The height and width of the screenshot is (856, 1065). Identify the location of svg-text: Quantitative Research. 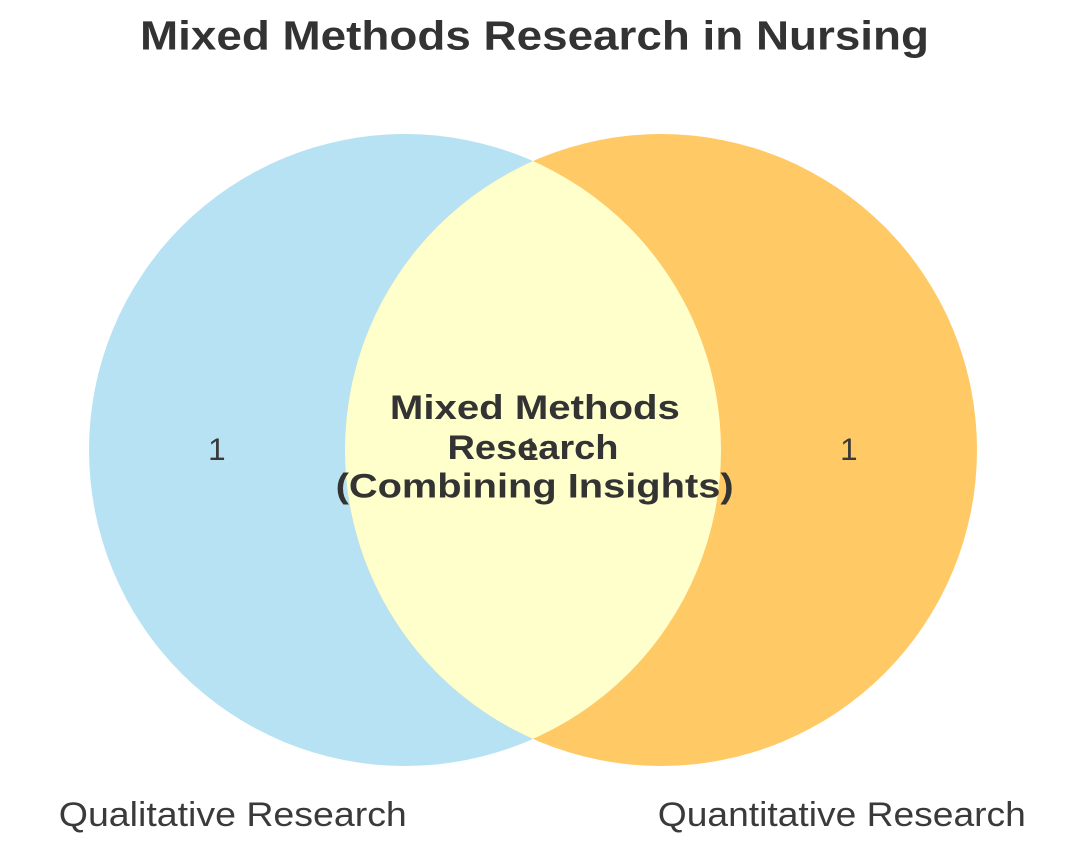
(842, 815).